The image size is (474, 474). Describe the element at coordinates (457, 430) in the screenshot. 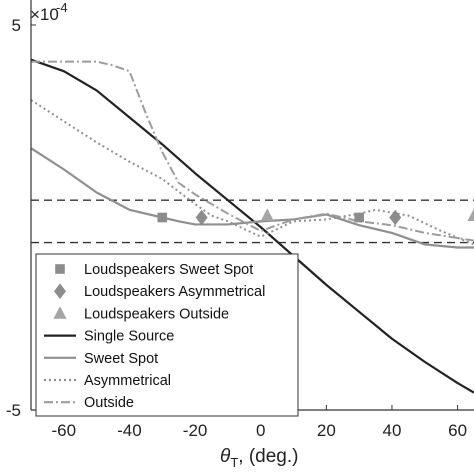

I see `x-tick-label: 60` at that location.